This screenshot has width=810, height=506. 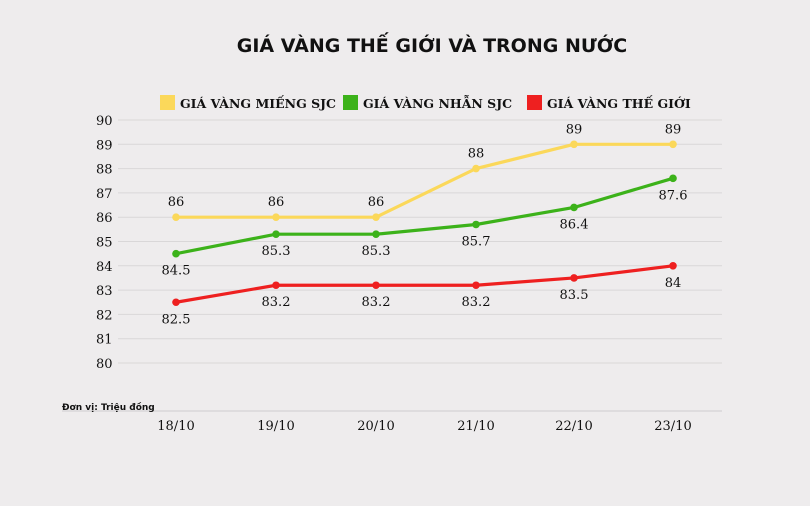 I want to click on data-label: 85.7, so click(x=476, y=241).